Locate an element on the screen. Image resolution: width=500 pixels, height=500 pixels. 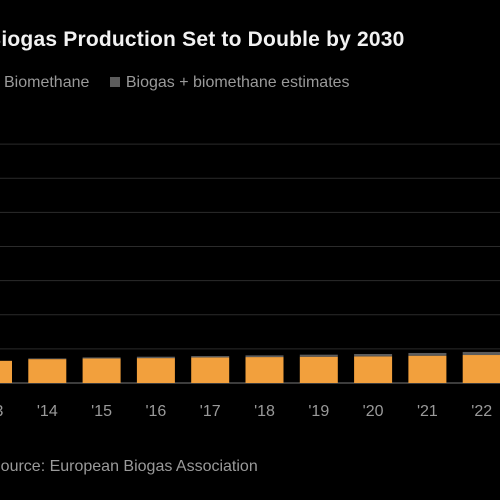
x-tick-label: '13 is located at coordinates (2, 411).